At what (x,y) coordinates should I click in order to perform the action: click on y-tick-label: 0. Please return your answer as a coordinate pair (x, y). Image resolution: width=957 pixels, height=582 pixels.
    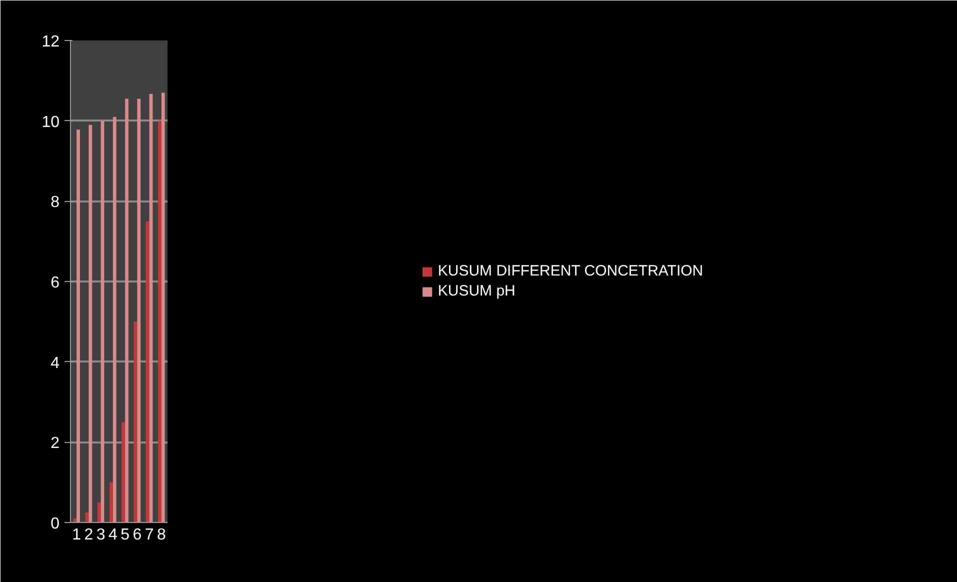
    Looking at the image, I should click on (55, 524).